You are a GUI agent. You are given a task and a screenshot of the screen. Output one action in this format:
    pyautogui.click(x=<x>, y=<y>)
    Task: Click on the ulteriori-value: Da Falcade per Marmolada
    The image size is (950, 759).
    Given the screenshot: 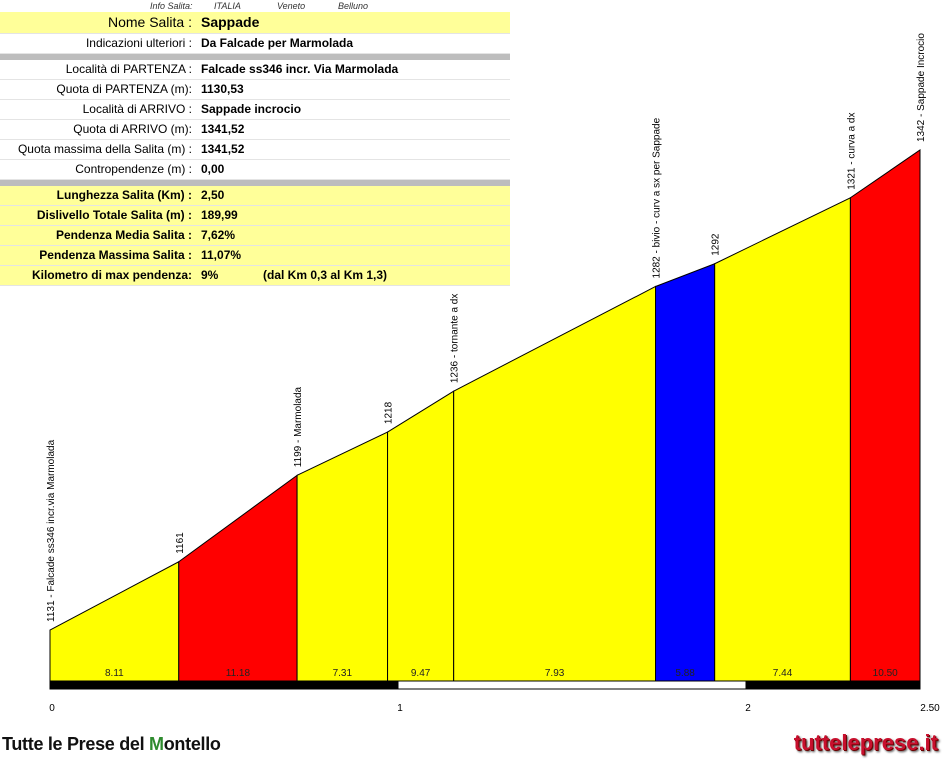 What is the action you would take?
    pyautogui.click(x=277, y=43)
    